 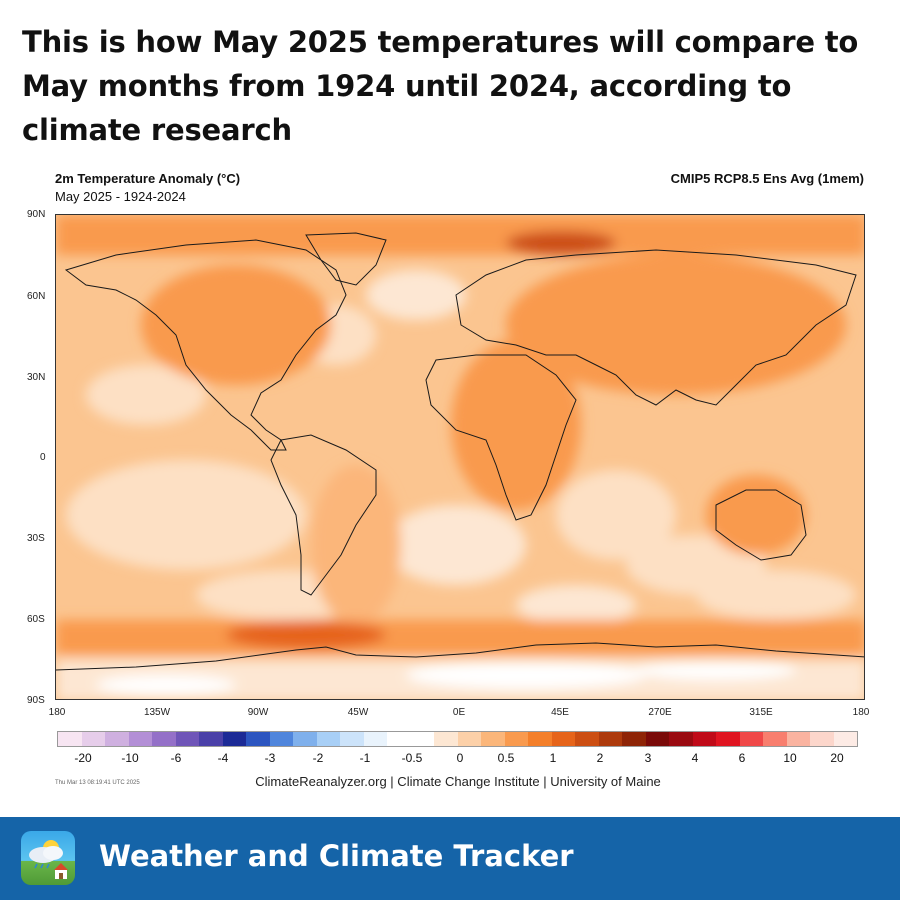 What do you see at coordinates (258, 712) in the screenshot?
I see `lon-label-90w: 90W` at bounding box center [258, 712].